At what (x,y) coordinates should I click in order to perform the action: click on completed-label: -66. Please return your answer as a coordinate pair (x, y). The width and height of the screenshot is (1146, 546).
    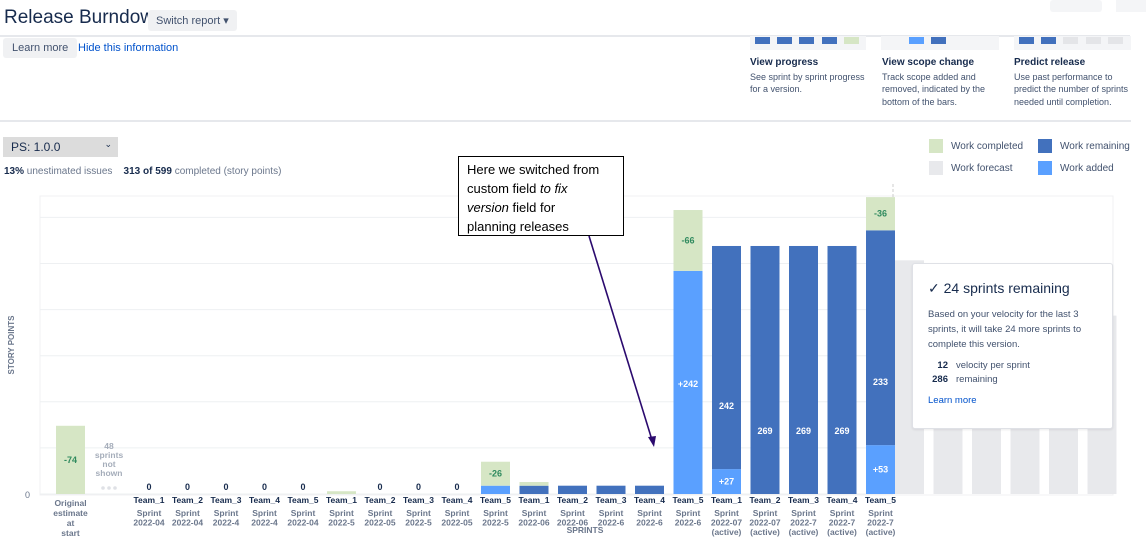
    Looking at the image, I should click on (687, 240).